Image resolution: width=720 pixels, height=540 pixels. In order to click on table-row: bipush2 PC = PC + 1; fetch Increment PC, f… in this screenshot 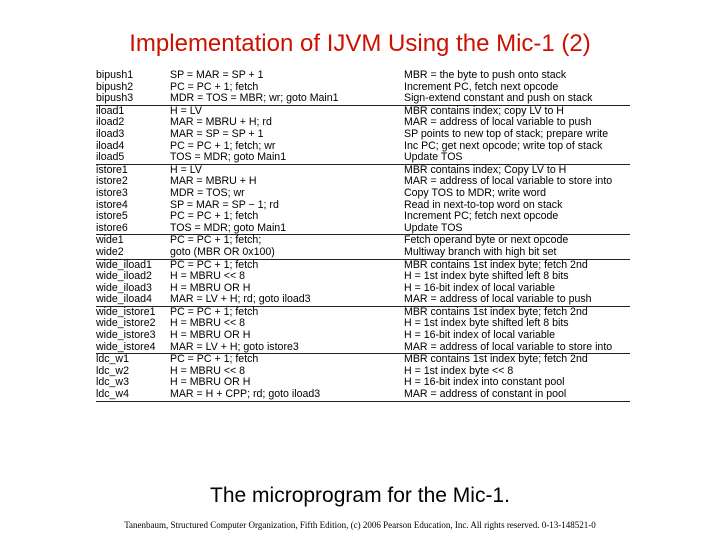, I will do `click(363, 87)`.